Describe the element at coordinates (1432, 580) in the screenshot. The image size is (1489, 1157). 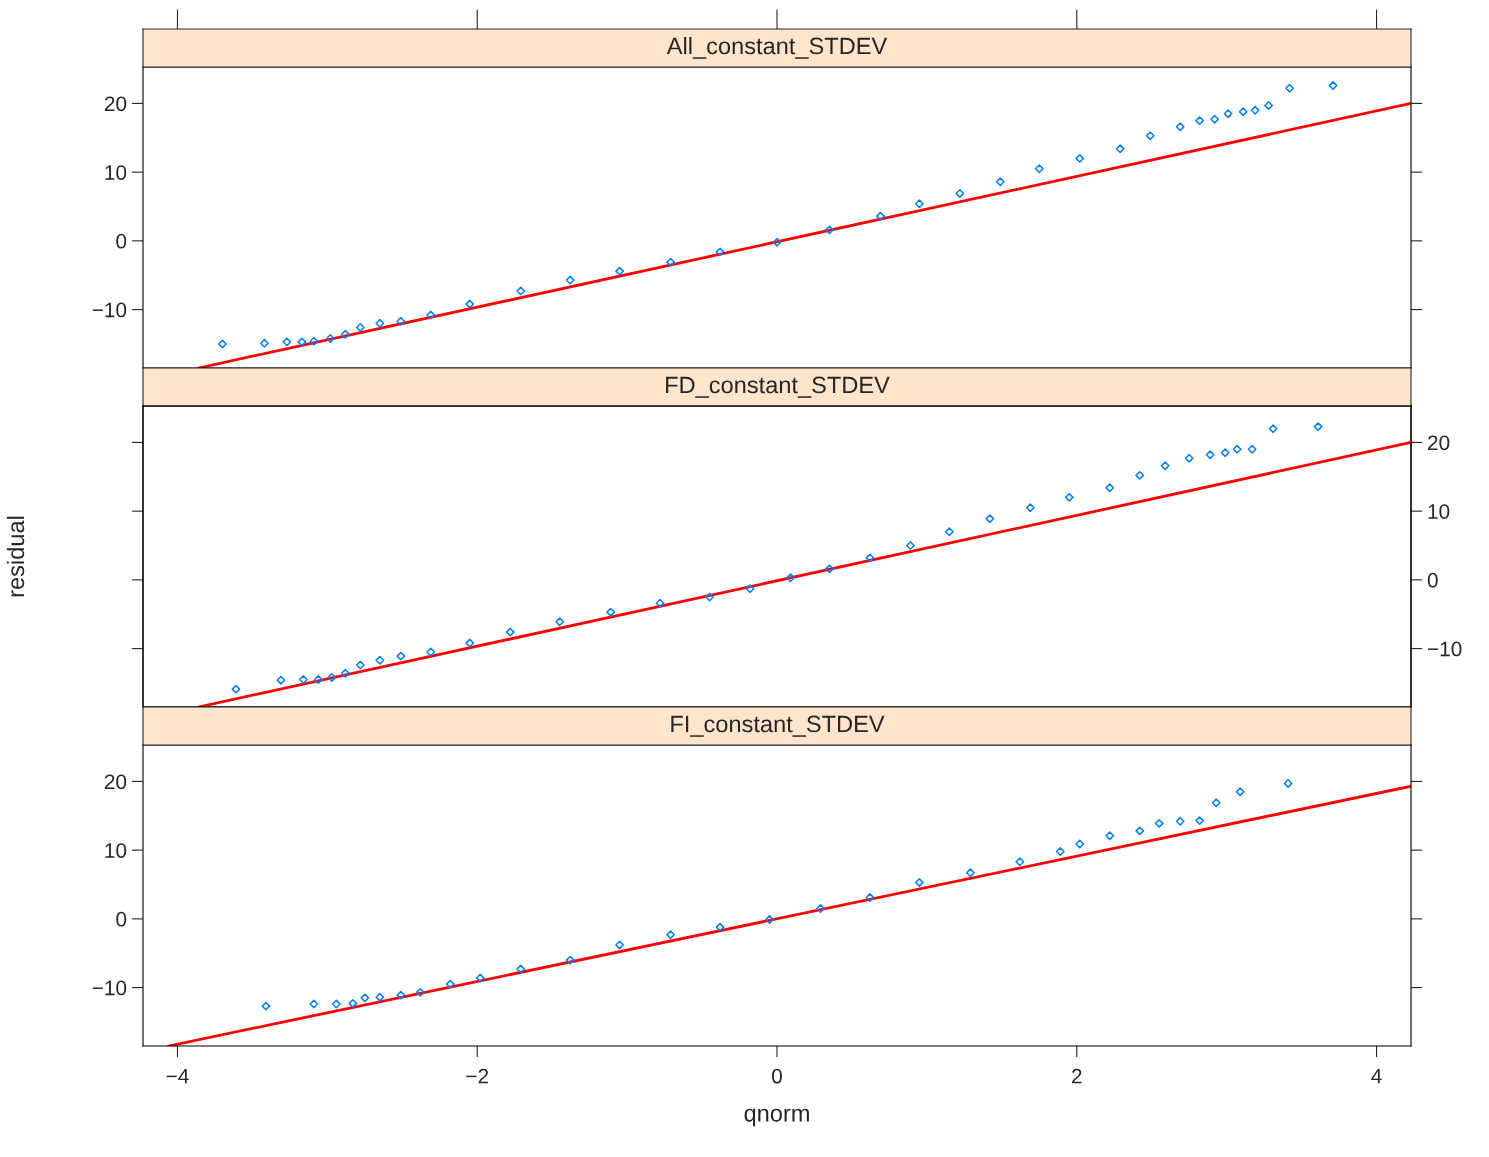
I see `y2-tick-label: 0` at that location.